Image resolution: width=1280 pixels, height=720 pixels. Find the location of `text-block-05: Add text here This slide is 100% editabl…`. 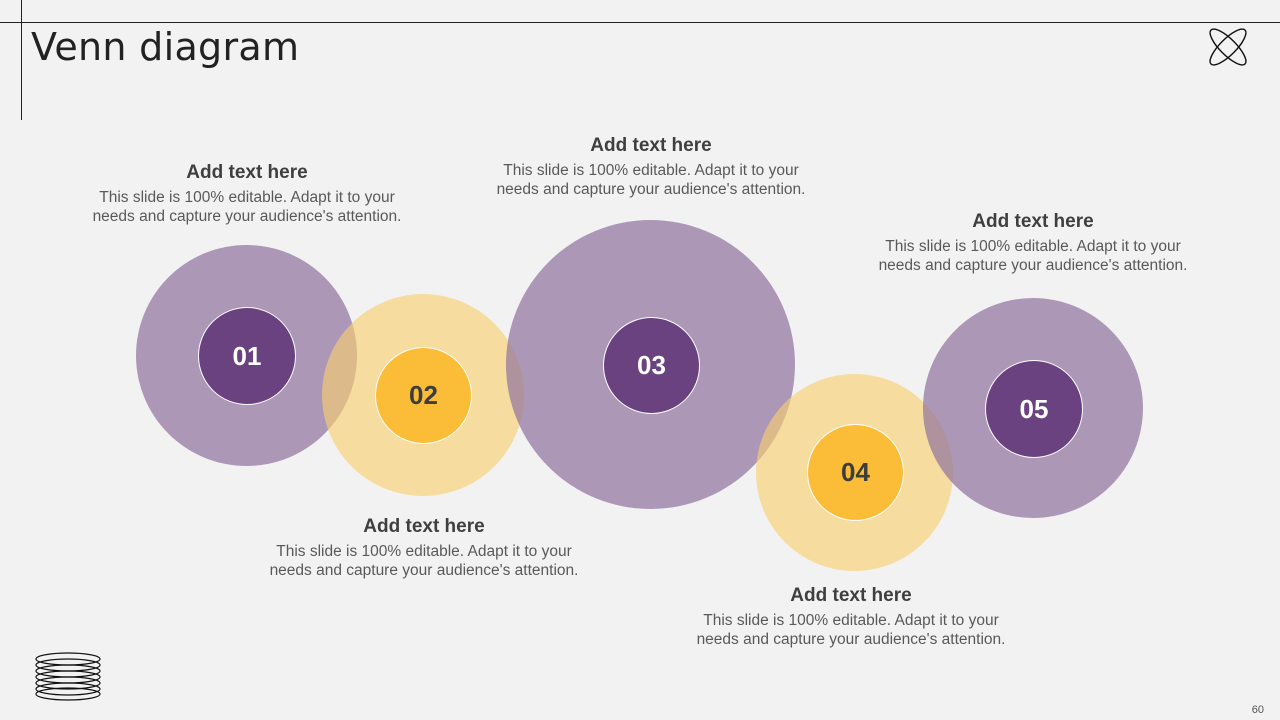

text-block-05: Add text here This slide is 100% editabl… is located at coordinates (1033, 242).